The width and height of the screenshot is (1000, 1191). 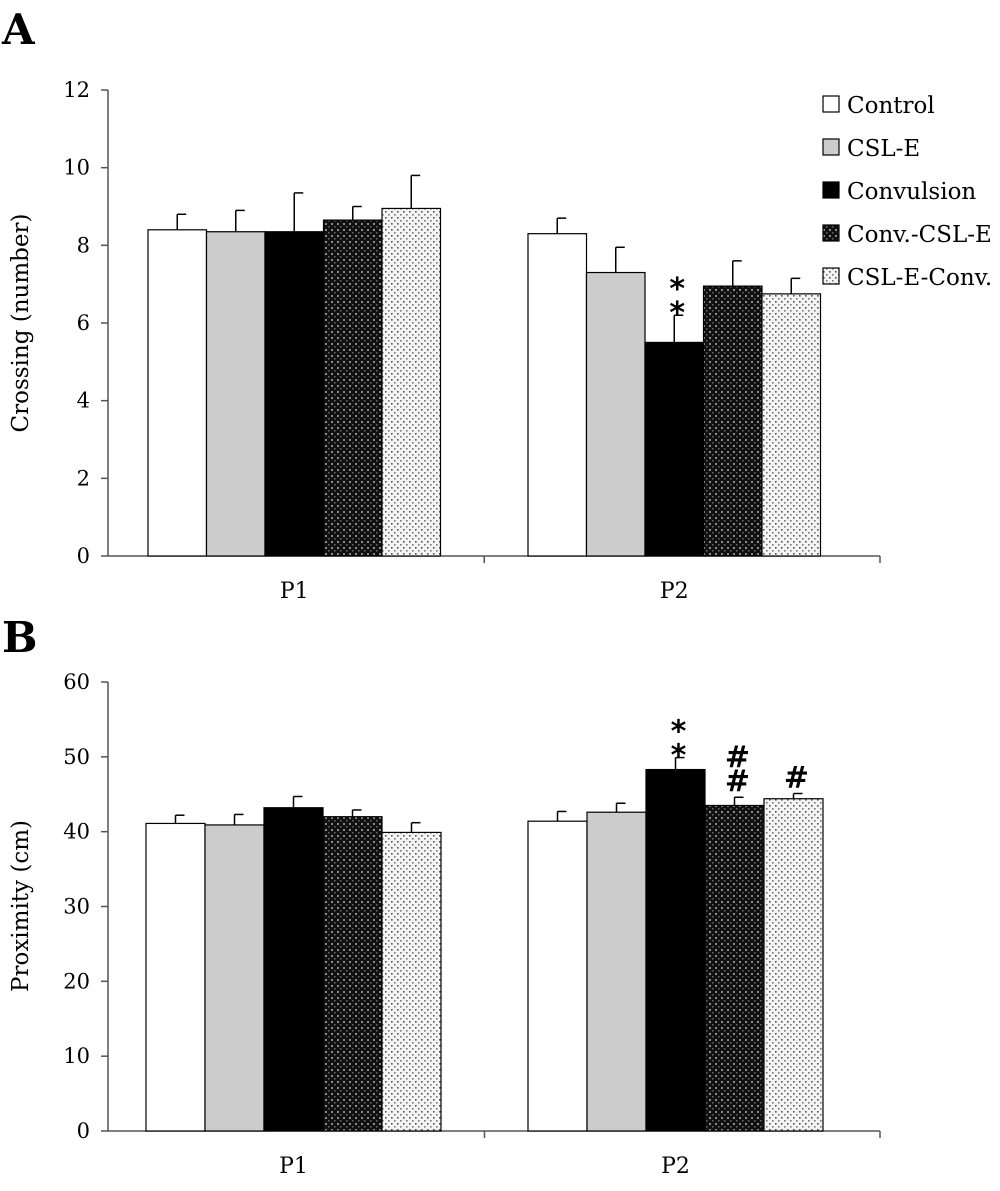 I want to click on y-tick-label: 40, so click(x=76, y=832).